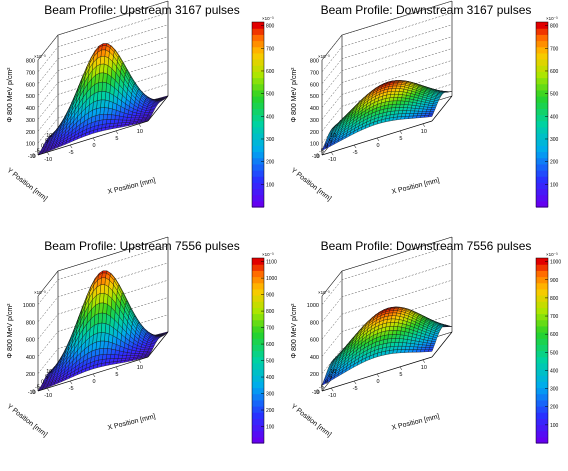  I want to click on y-axis-label: Y Position [mm], so click(27, 185).